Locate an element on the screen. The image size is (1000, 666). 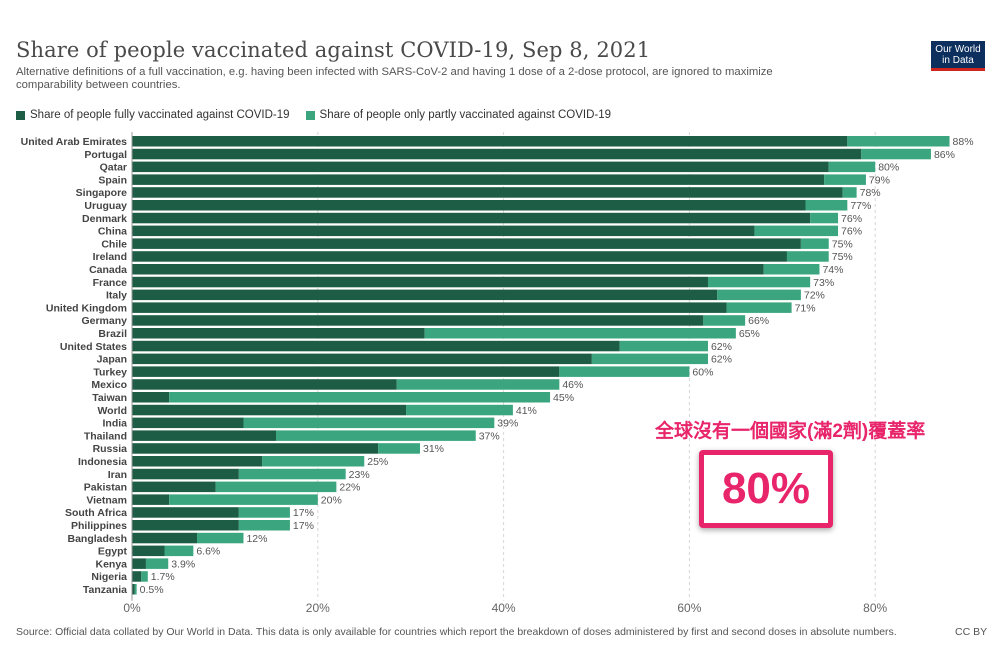
category-label: Spain is located at coordinates (112, 180).